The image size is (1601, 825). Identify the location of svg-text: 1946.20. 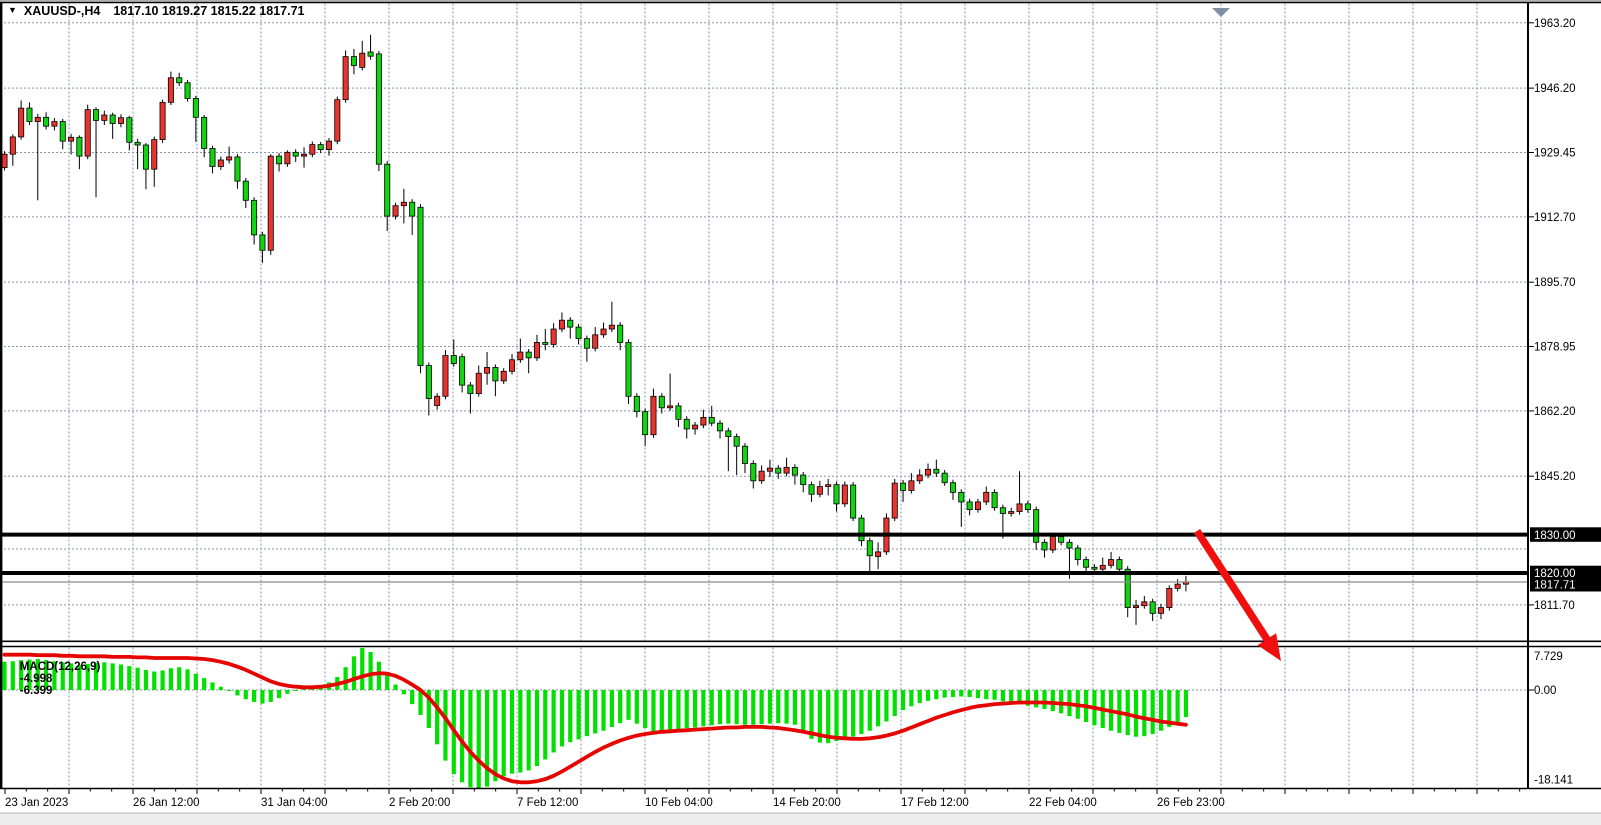
(1555, 89).